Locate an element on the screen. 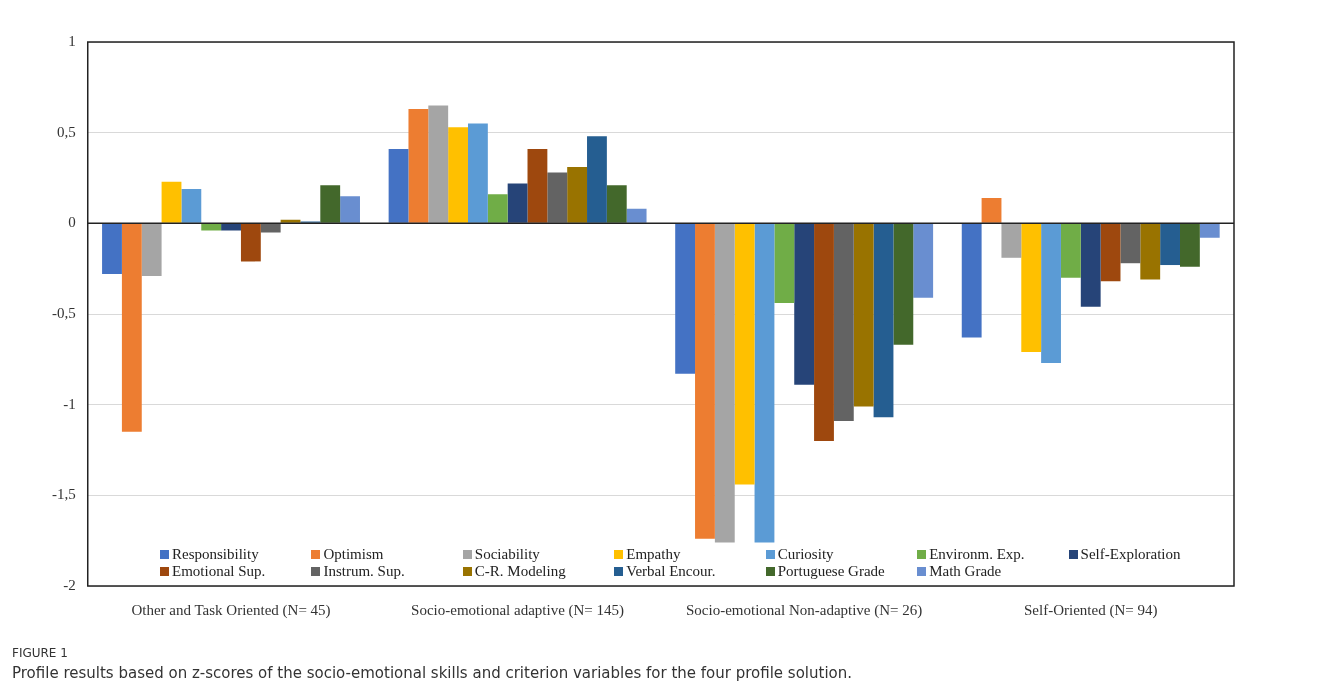 The width and height of the screenshot is (1329, 698). legend-label: Sociability is located at coordinates (507, 554).